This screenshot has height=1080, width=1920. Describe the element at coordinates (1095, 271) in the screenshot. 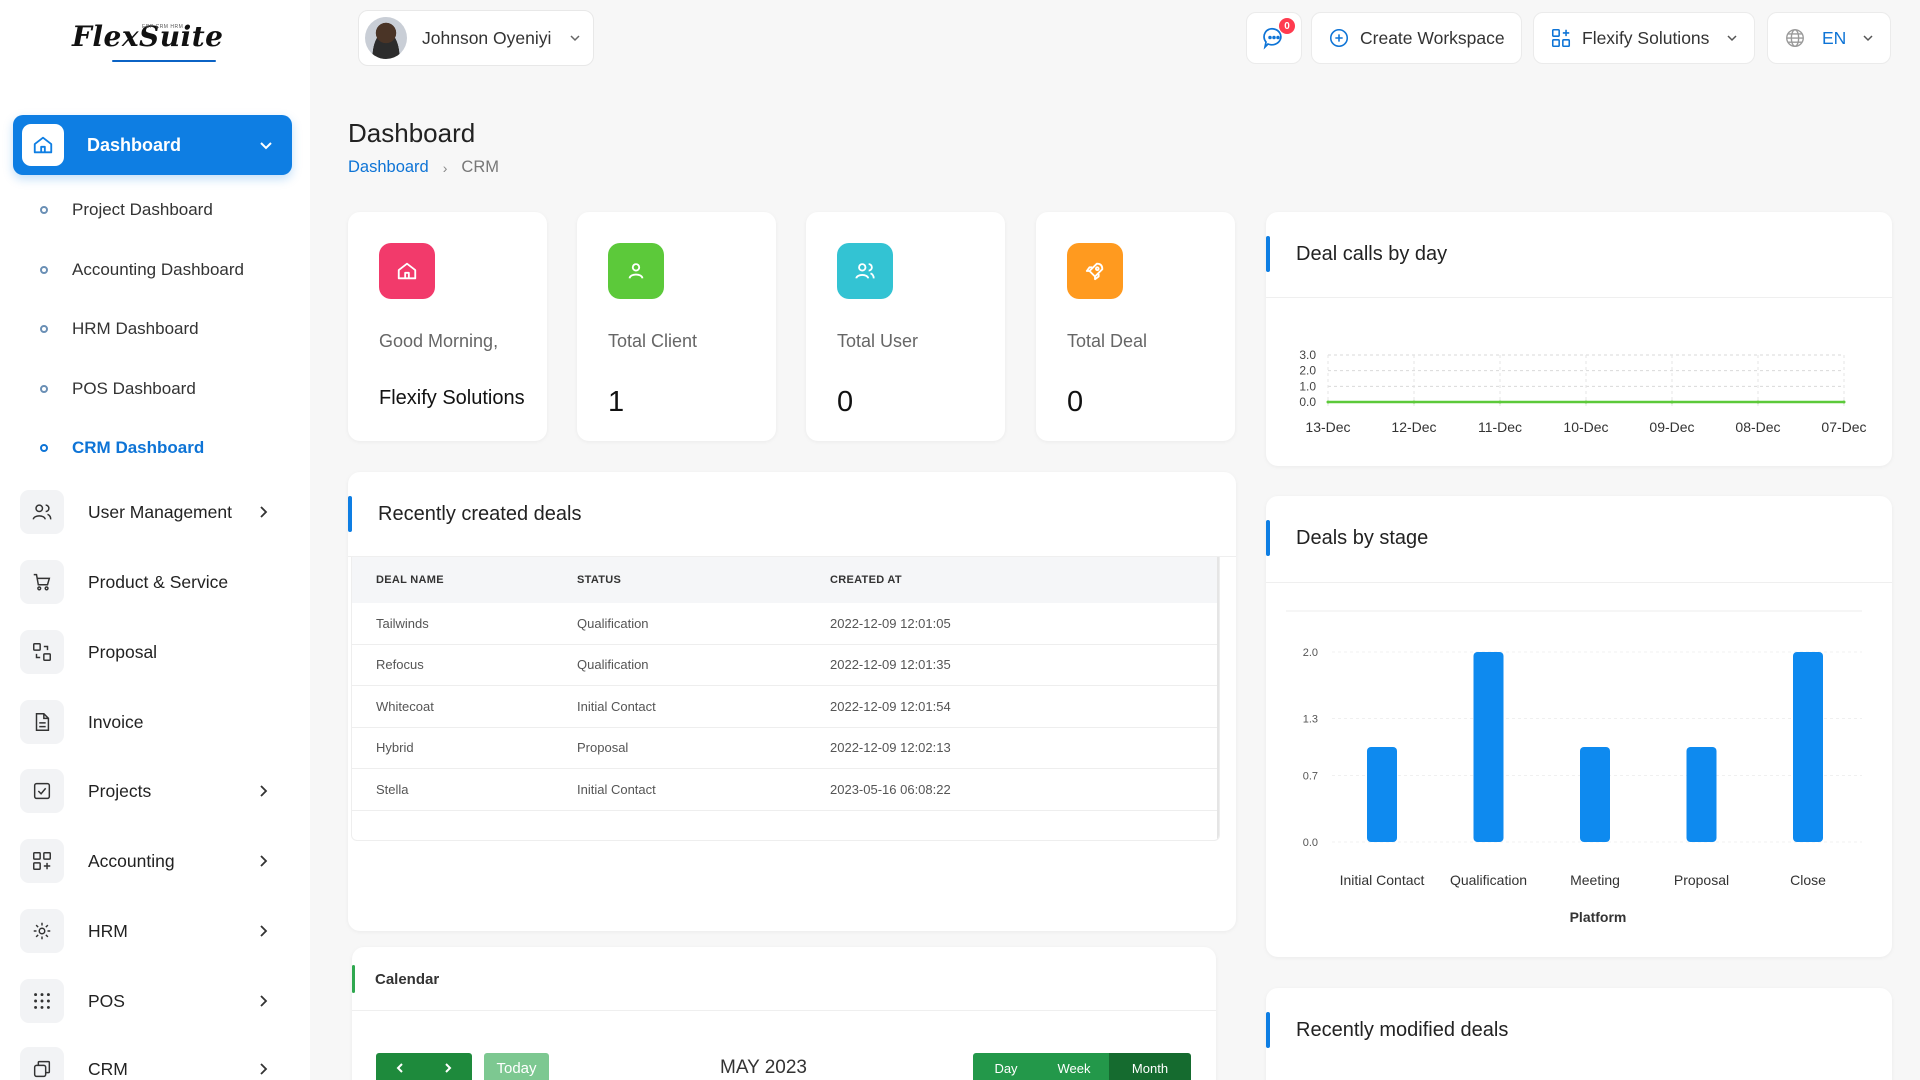

I see `rocket-icon` at that location.